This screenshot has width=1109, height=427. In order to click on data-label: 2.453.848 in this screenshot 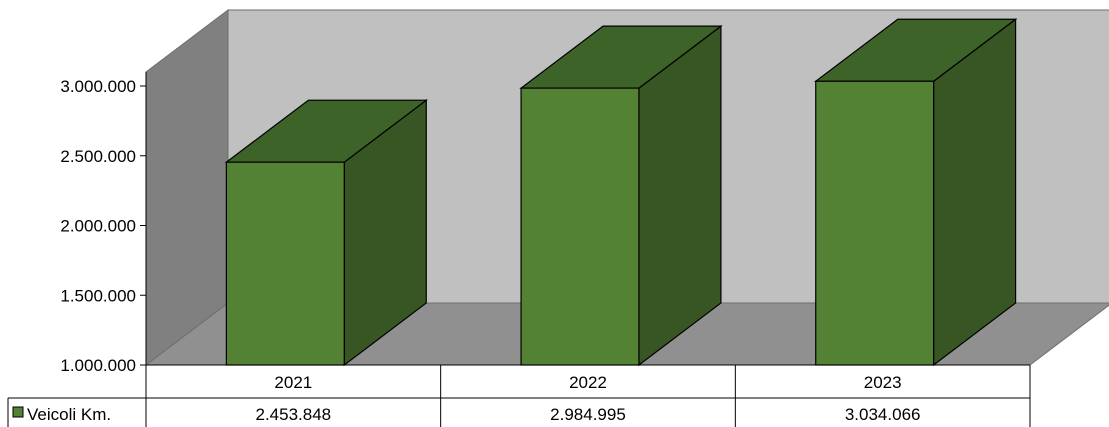, I will do `click(294, 414)`.